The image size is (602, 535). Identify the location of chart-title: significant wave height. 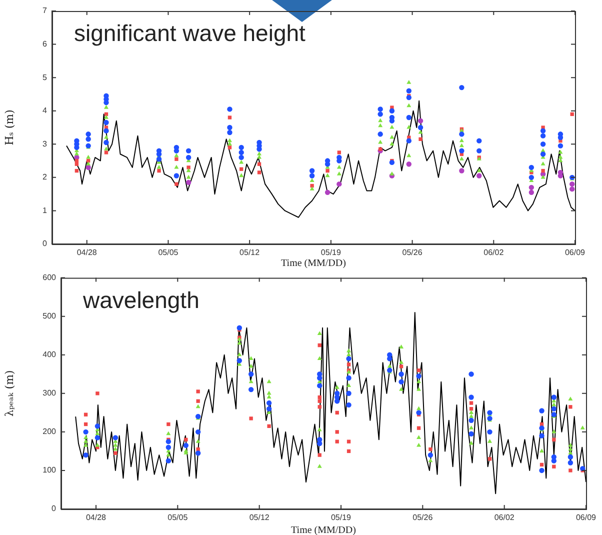
(190, 33).